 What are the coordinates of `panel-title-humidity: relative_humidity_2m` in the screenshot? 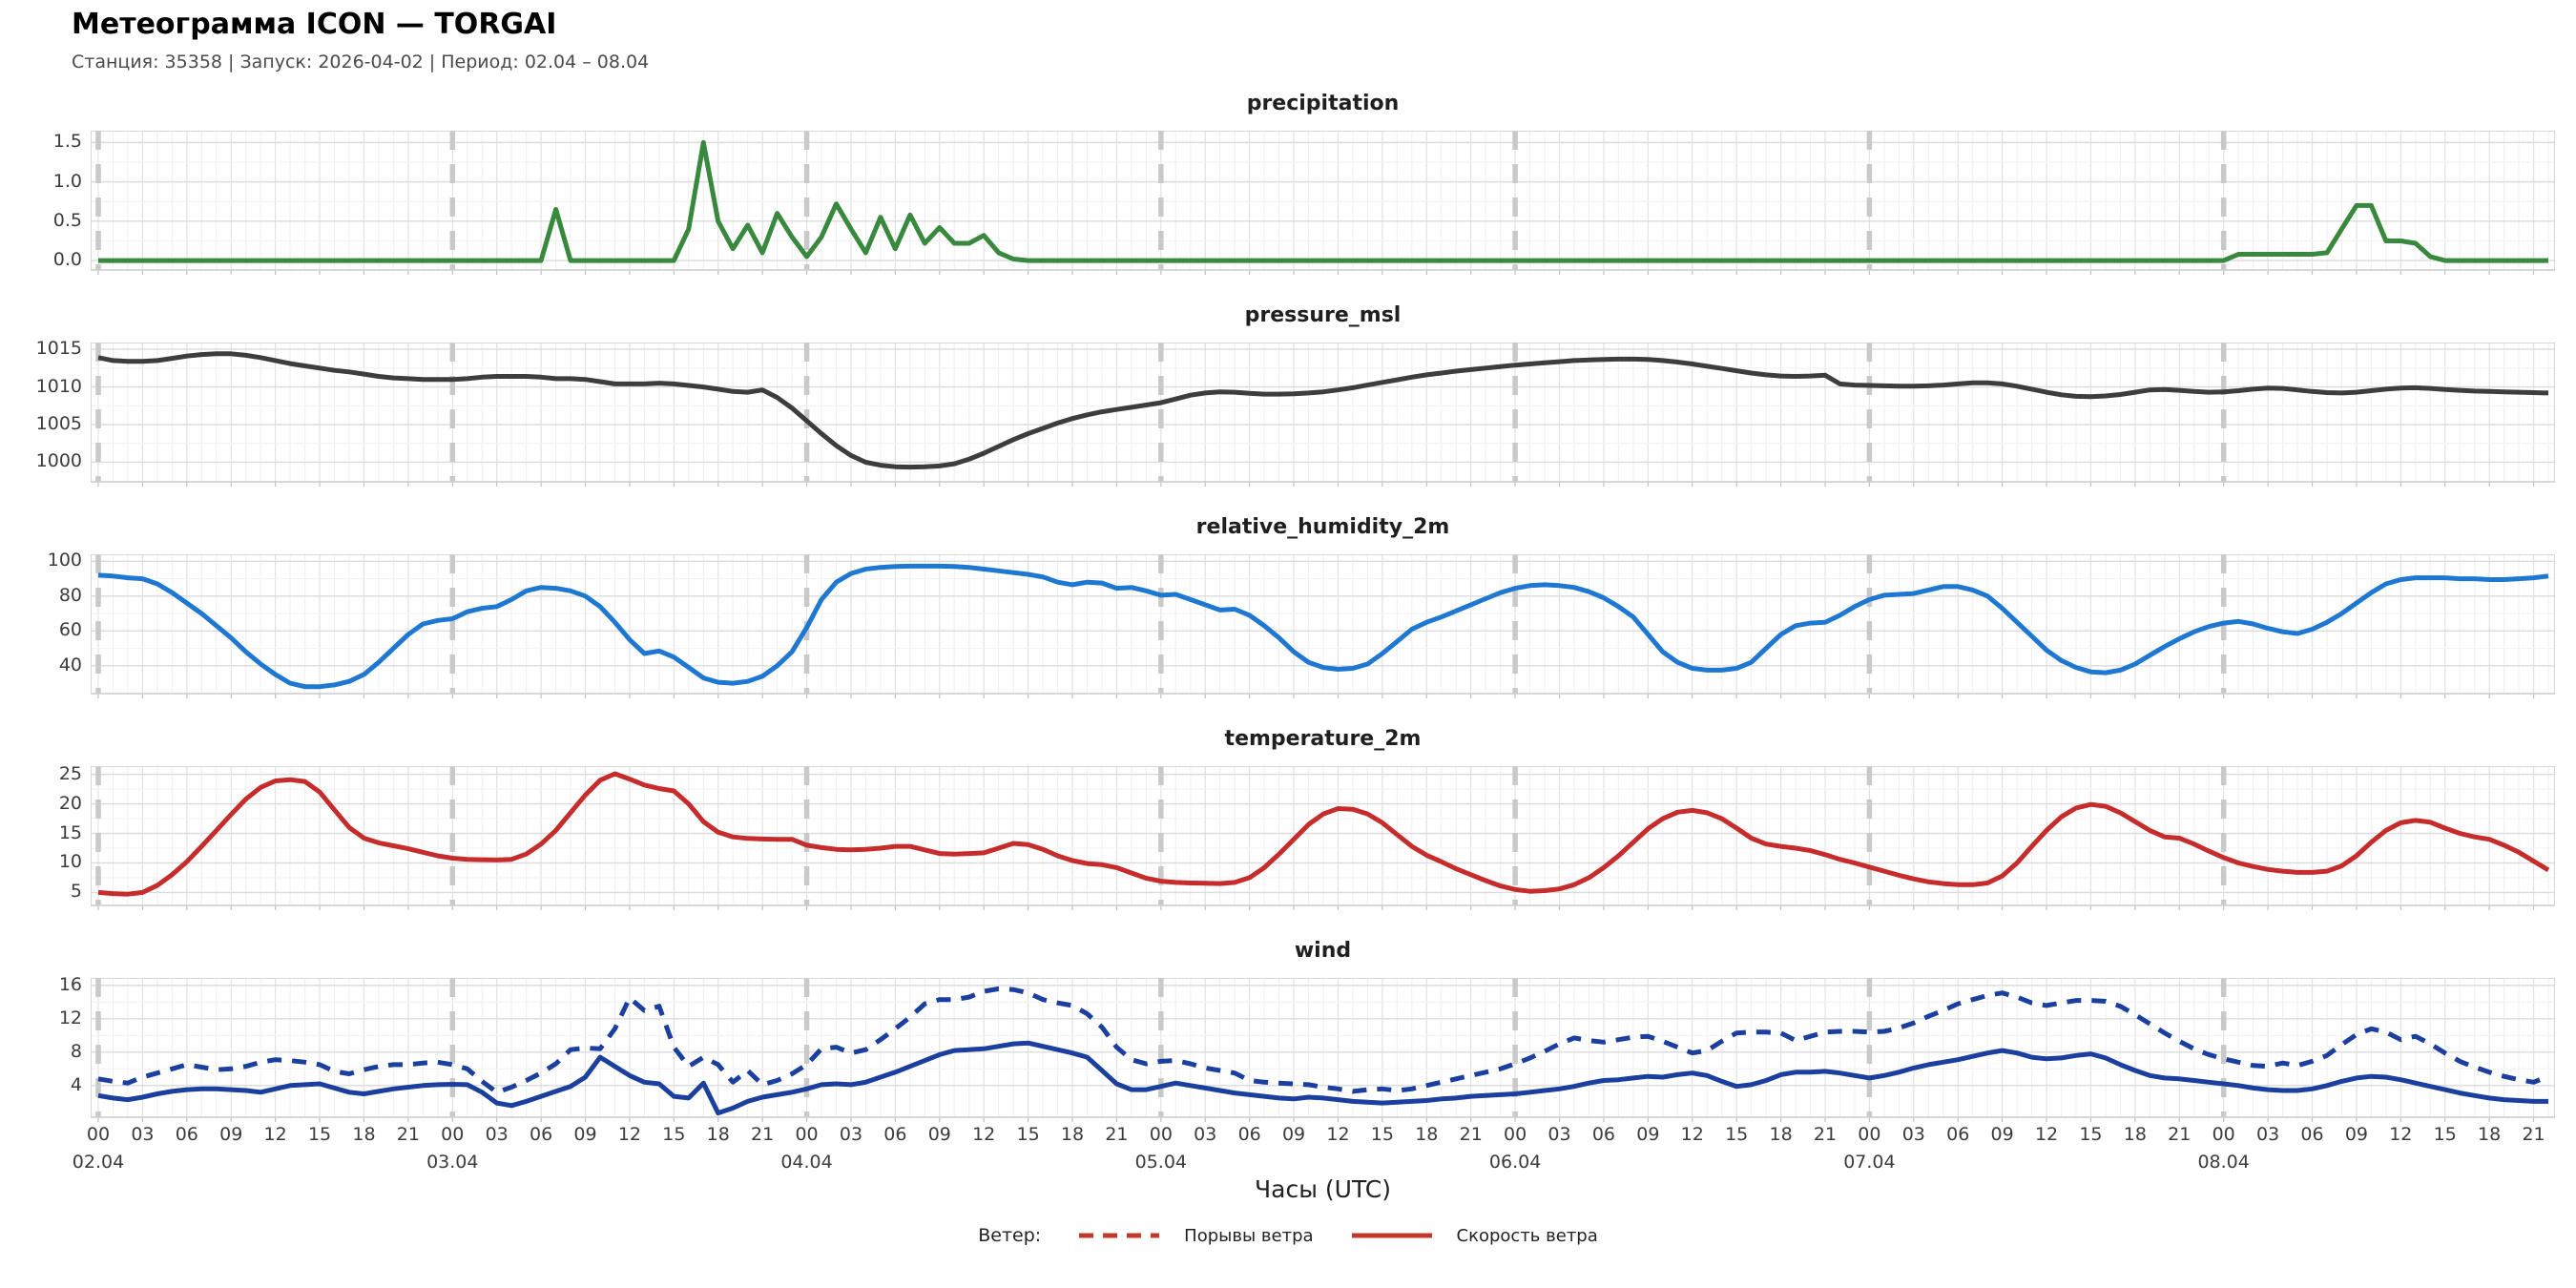 It's located at (1322, 527).